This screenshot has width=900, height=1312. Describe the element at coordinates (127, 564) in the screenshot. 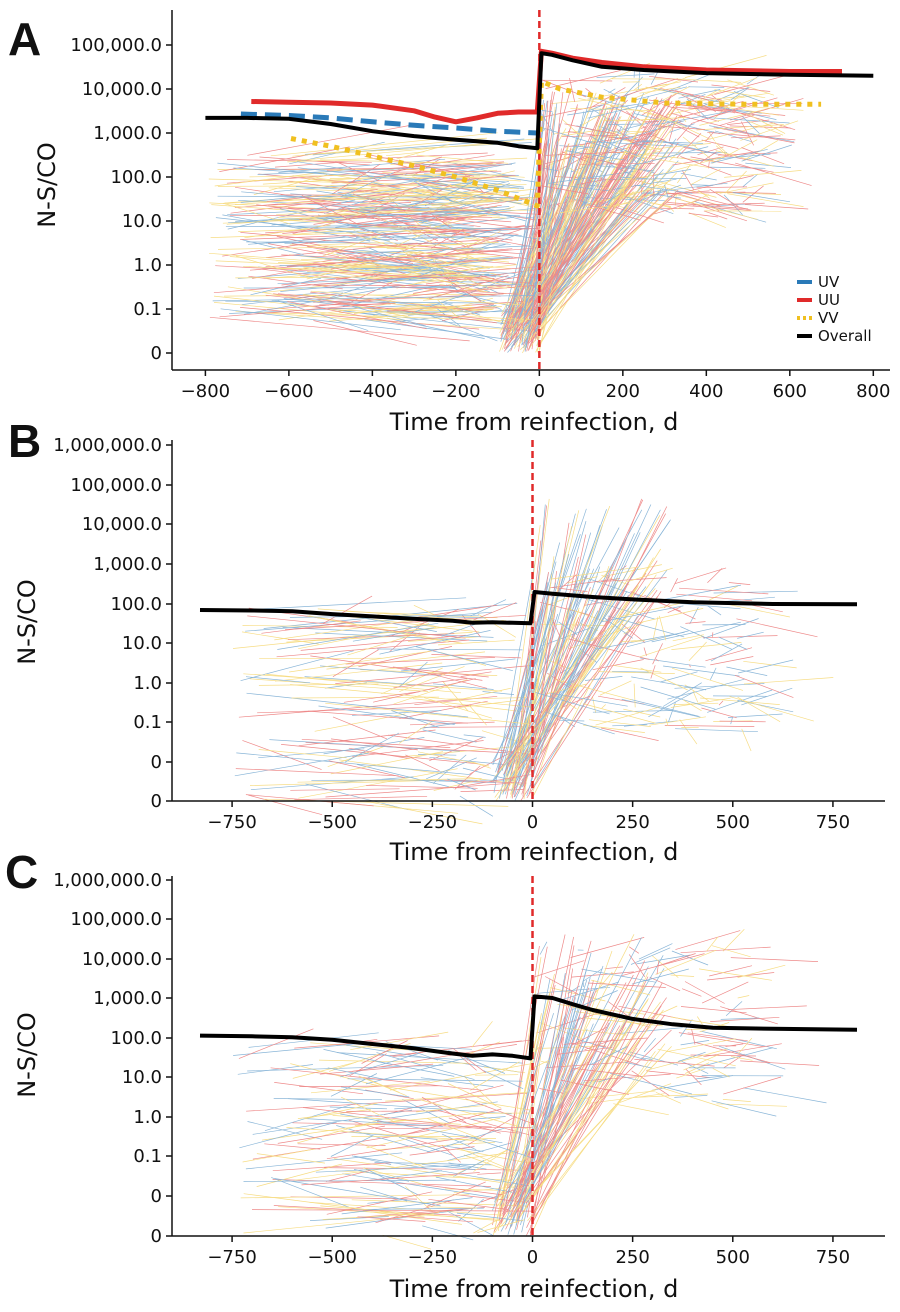

I see `y-tick-label: 1,000.0` at that location.